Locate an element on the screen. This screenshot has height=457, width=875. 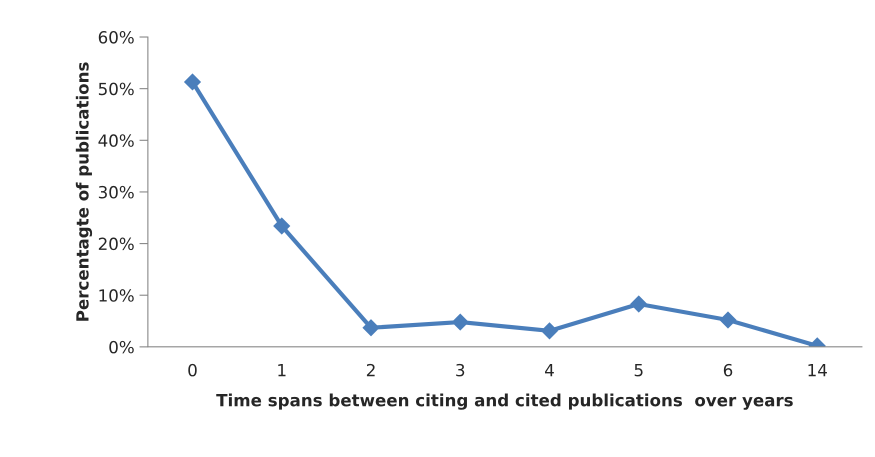
x-tick-label: 2 is located at coordinates (370, 370).